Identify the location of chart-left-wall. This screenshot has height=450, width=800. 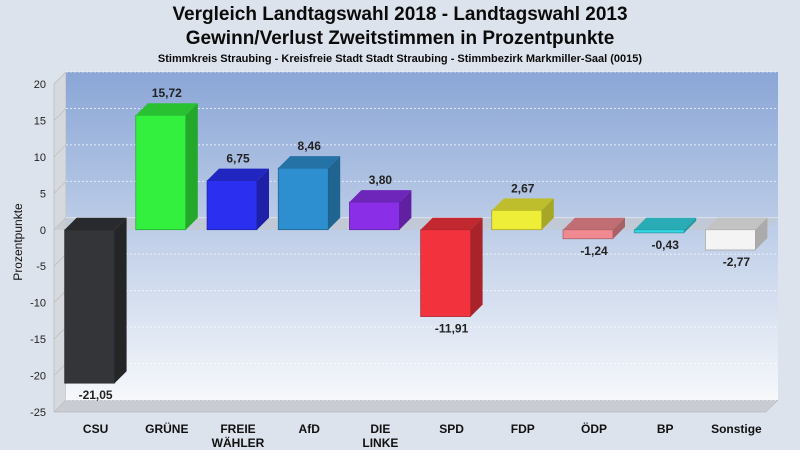
(60, 242).